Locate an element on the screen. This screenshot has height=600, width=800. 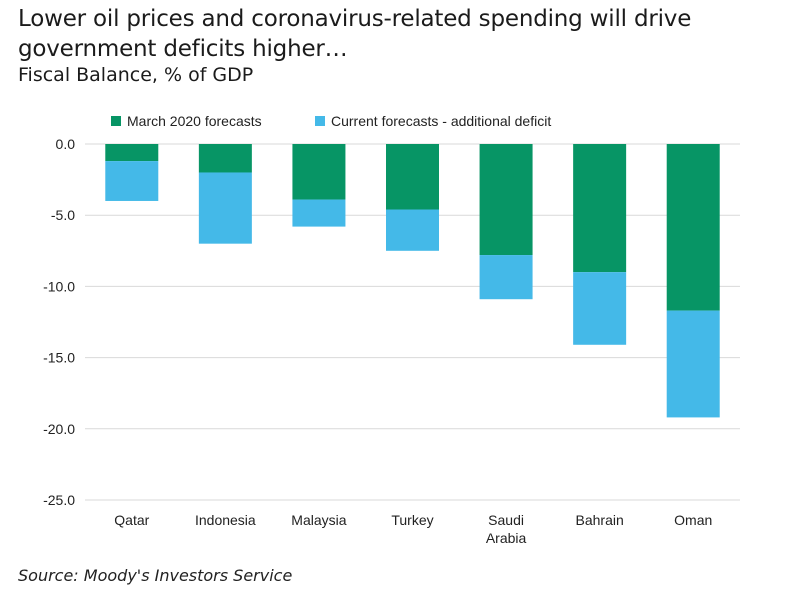
x-tick-label: Oman is located at coordinates (693, 520).